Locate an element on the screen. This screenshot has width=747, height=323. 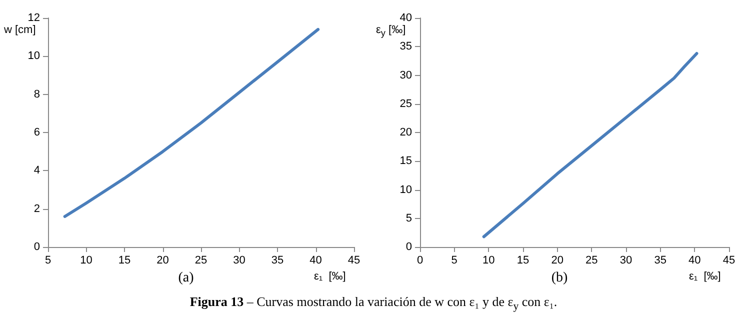
y-tick-label: 20 is located at coordinates (406, 132).